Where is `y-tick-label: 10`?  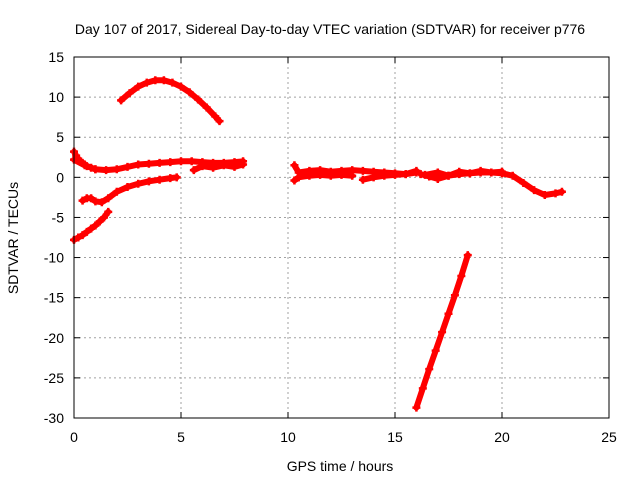 y-tick-label: 10 is located at coordinates (56, 97).